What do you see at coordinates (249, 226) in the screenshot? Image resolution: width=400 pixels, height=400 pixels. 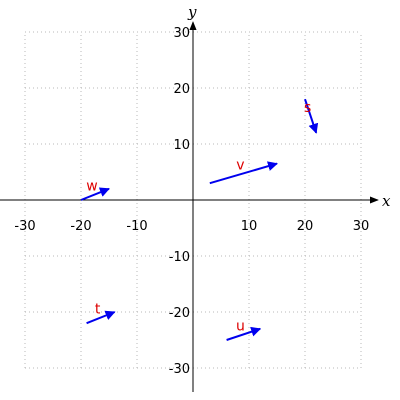 I see `x-tick-label: 10` at bounding box center [249, 226].